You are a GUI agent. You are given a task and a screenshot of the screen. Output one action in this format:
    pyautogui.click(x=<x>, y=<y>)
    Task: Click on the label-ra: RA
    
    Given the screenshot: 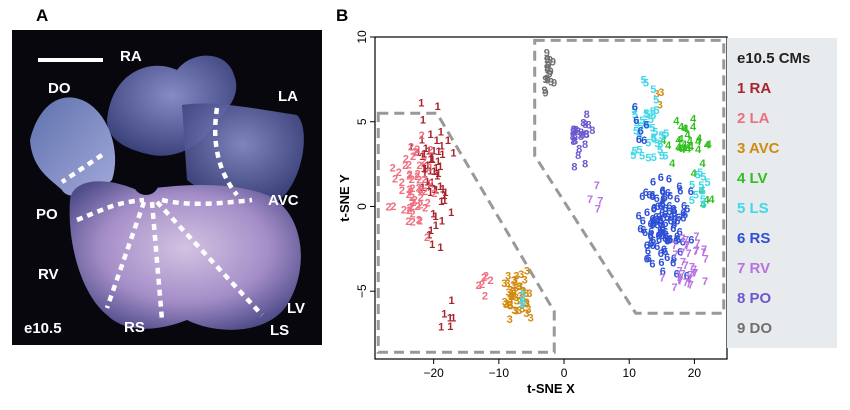 What is the action you would take?
    pyautogui.click(x=131, y=56)
    